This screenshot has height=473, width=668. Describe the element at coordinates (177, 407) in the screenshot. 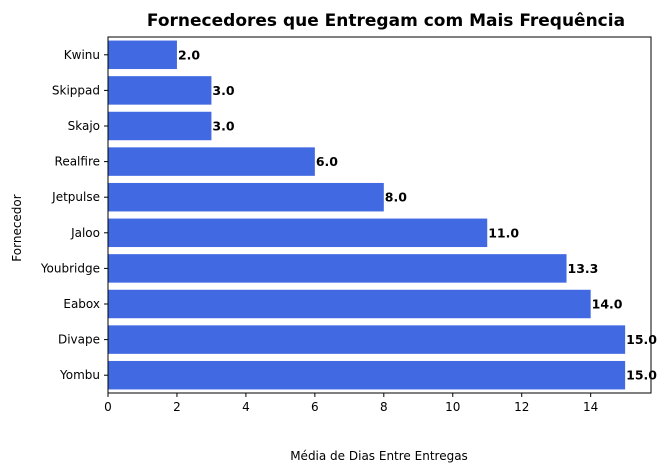

I see `x-tick-label: 2` at that location.